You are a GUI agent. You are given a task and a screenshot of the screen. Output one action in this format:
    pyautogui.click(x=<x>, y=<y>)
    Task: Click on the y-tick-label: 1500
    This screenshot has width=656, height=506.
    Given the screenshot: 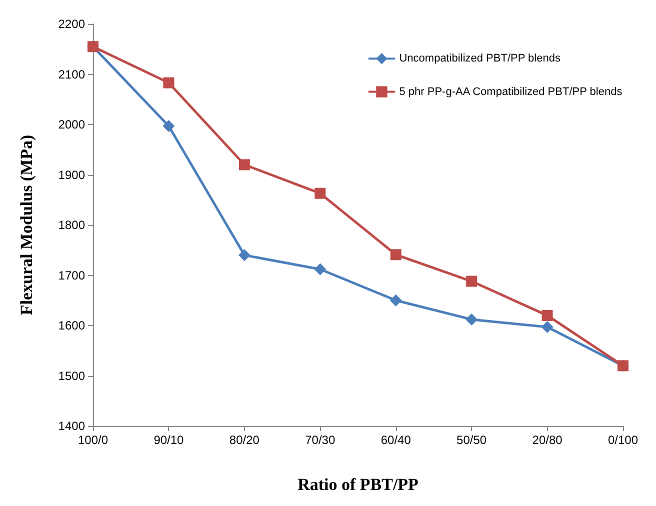 What is the action you would take?
    pyautogui.click(x=72, y=375)
    